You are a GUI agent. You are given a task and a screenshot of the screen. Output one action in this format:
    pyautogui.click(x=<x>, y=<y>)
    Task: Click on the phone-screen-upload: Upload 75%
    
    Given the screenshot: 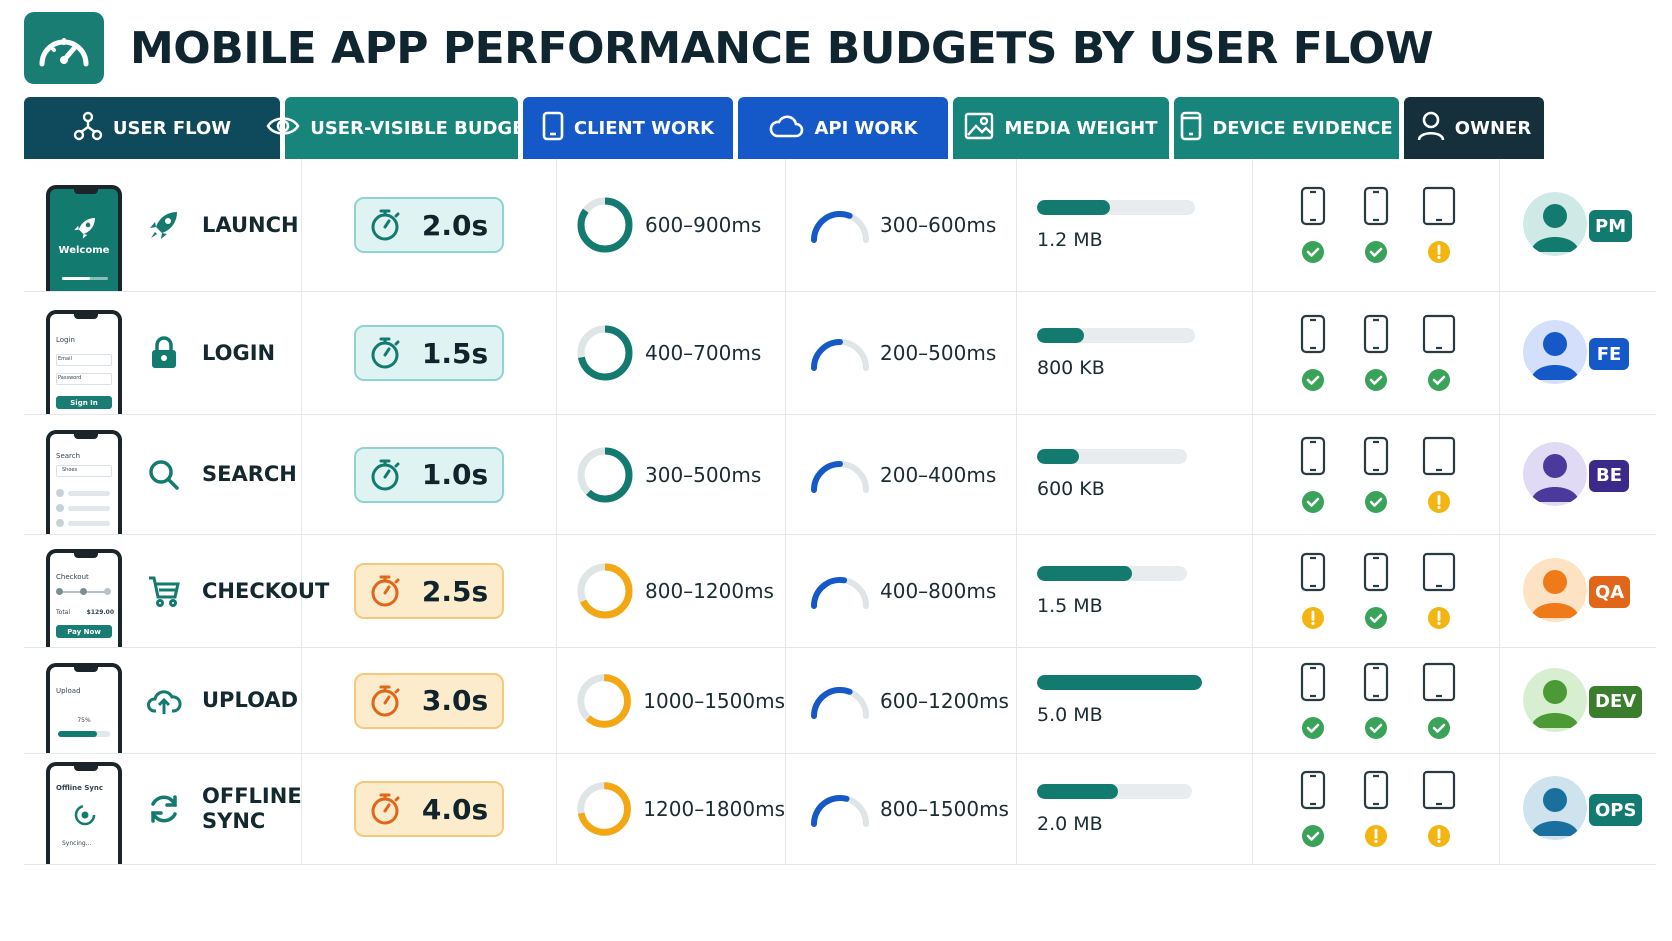 What is the action you would take?
    pyautogui.click(x=84, y=708)
    